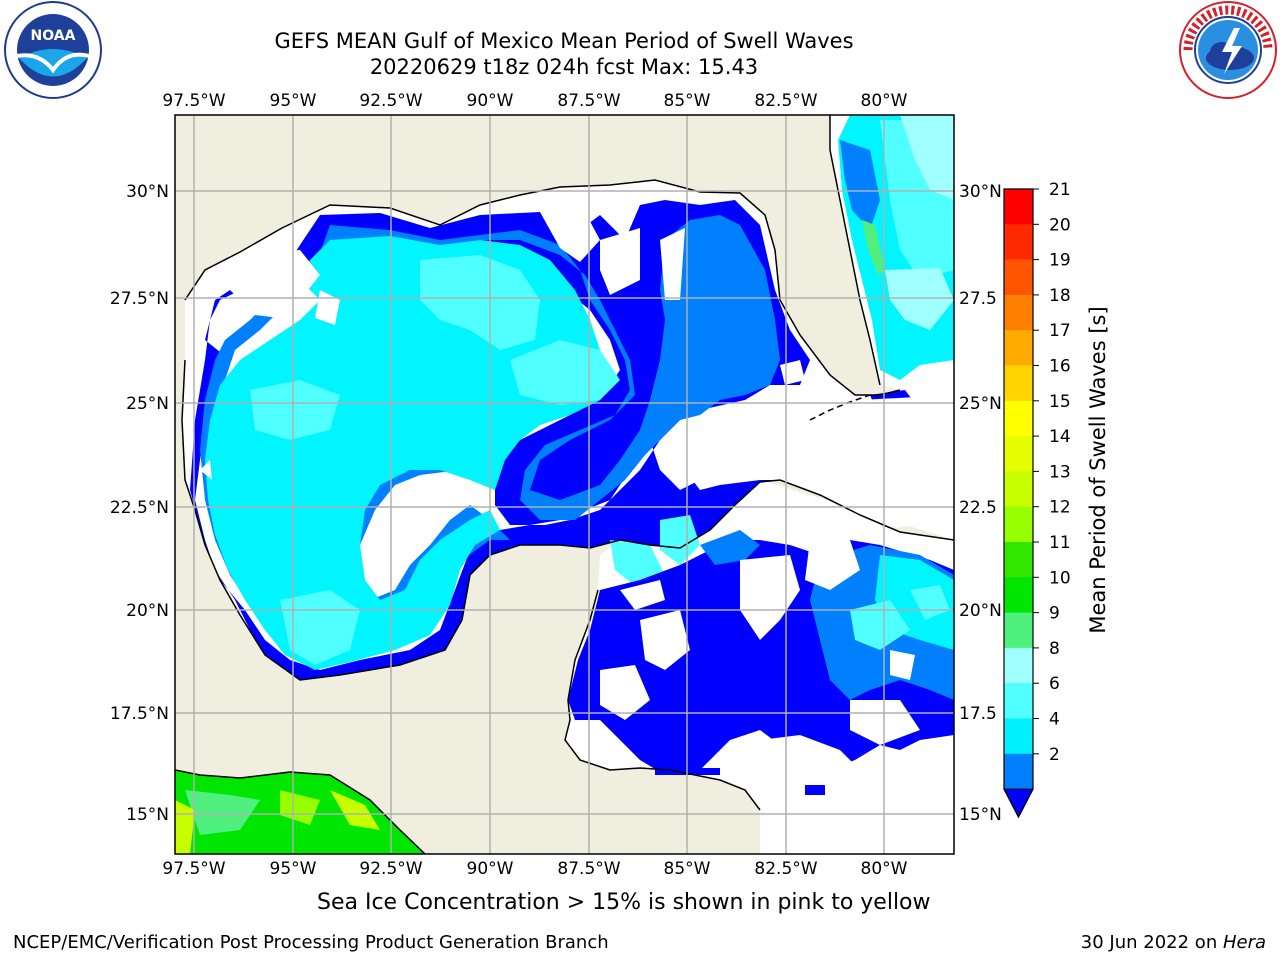 This screenshot has width=1280, height=960. What do you see at coordinates (490, 869) in the screenshot?
I see `lon-label-bottom: 90°W` at bounding box center [490, 869].